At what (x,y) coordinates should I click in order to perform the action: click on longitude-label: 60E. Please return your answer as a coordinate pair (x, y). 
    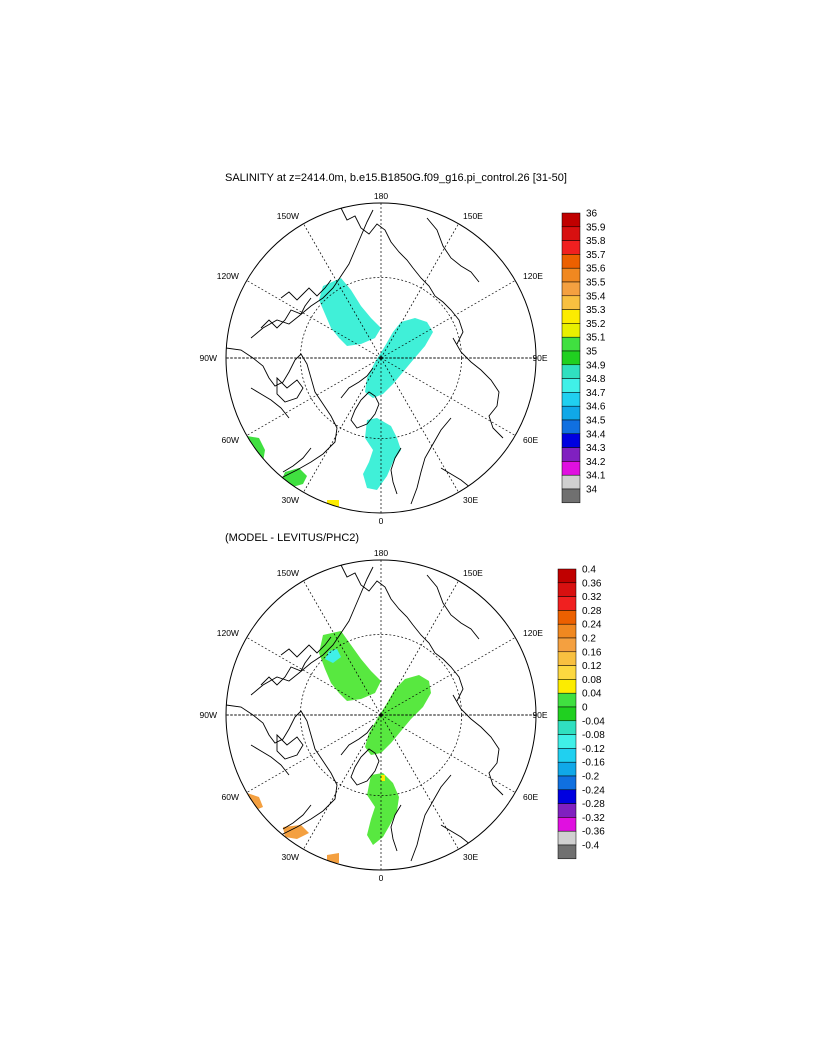
    Looking at the image, I should click on (530, 440).